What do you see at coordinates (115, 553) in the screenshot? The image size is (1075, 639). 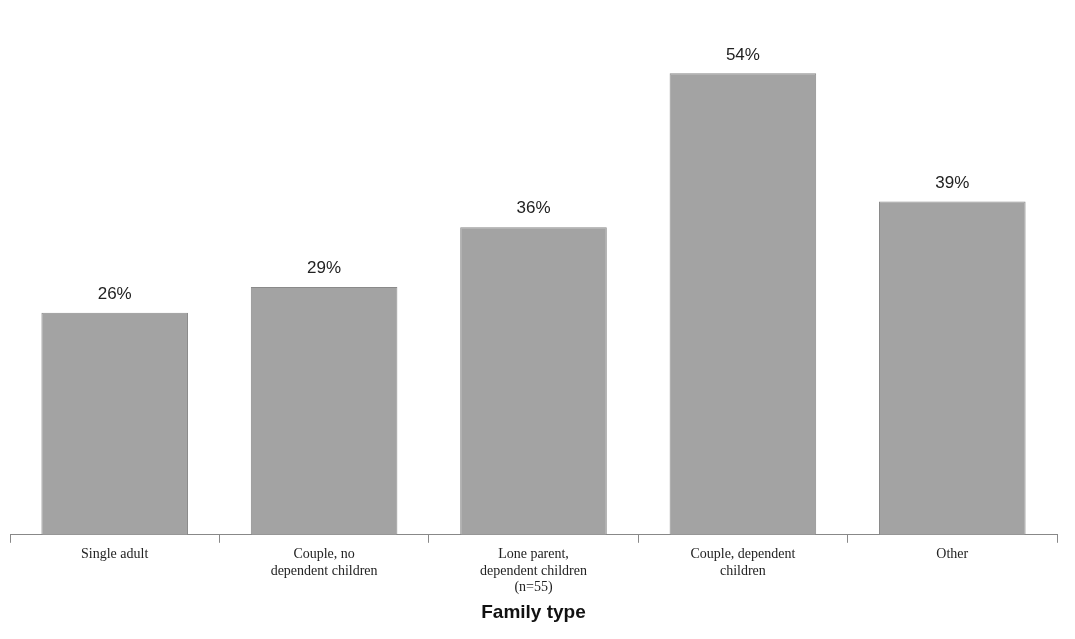 I see `x-tick-label: Single adult` at bounding box center [115, 553].